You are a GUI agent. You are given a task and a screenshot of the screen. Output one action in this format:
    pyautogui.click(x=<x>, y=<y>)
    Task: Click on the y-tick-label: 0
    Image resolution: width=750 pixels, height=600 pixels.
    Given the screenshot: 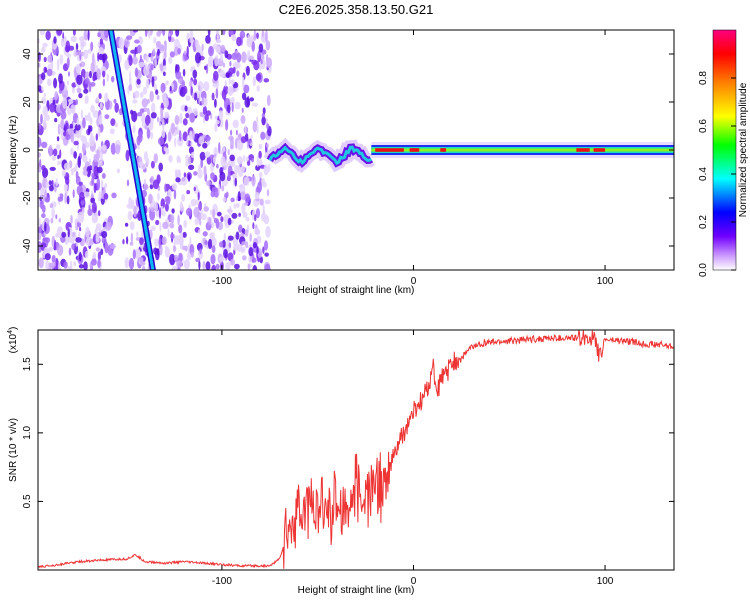 What is the action you would take?
    pyautogui.click(x=27, y=150)
    